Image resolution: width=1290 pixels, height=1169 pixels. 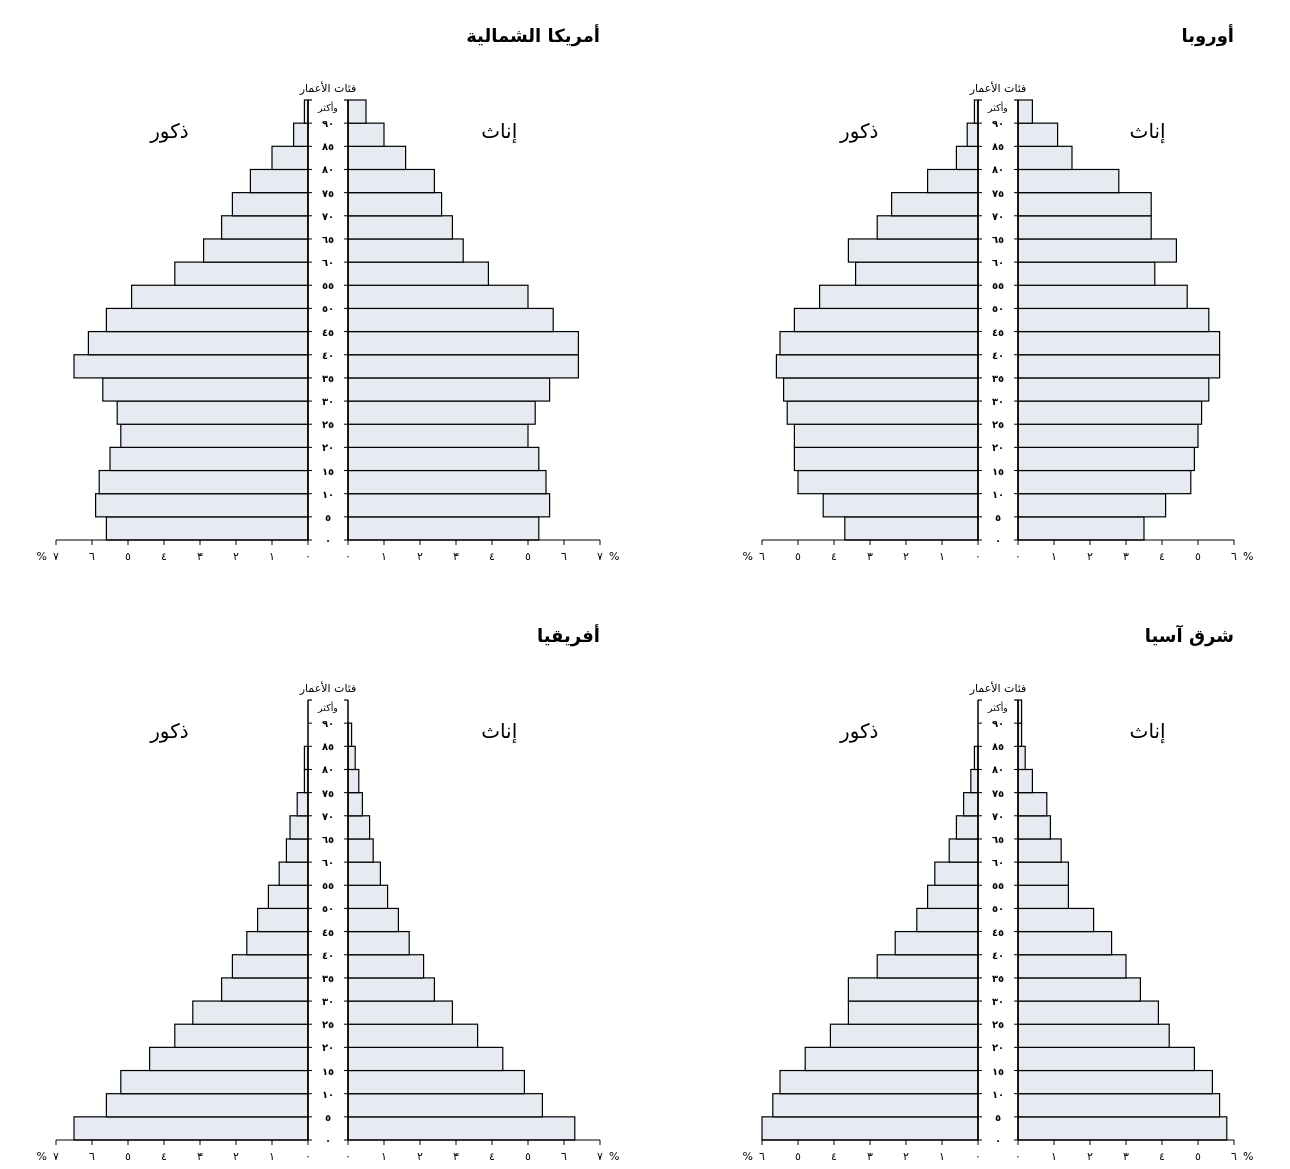 What do you see at coordinates (1189, 635) in the screenshot?
I see `chart-title: شرق آسيا` at bounding box center [1189, 635].